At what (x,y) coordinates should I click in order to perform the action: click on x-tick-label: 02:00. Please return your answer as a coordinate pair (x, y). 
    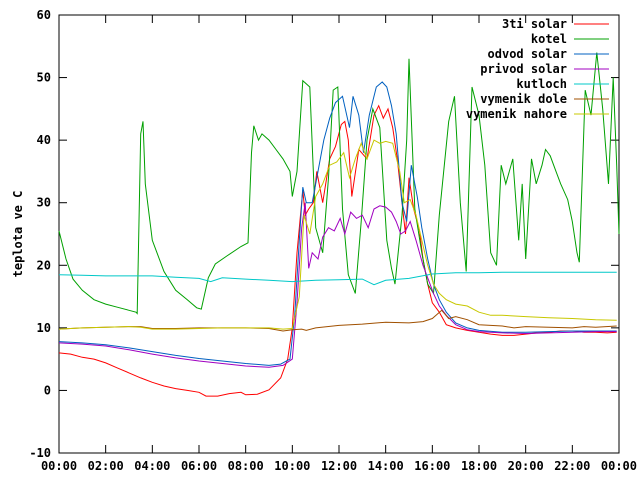
    Looking at the image, I should click on (106, 466).